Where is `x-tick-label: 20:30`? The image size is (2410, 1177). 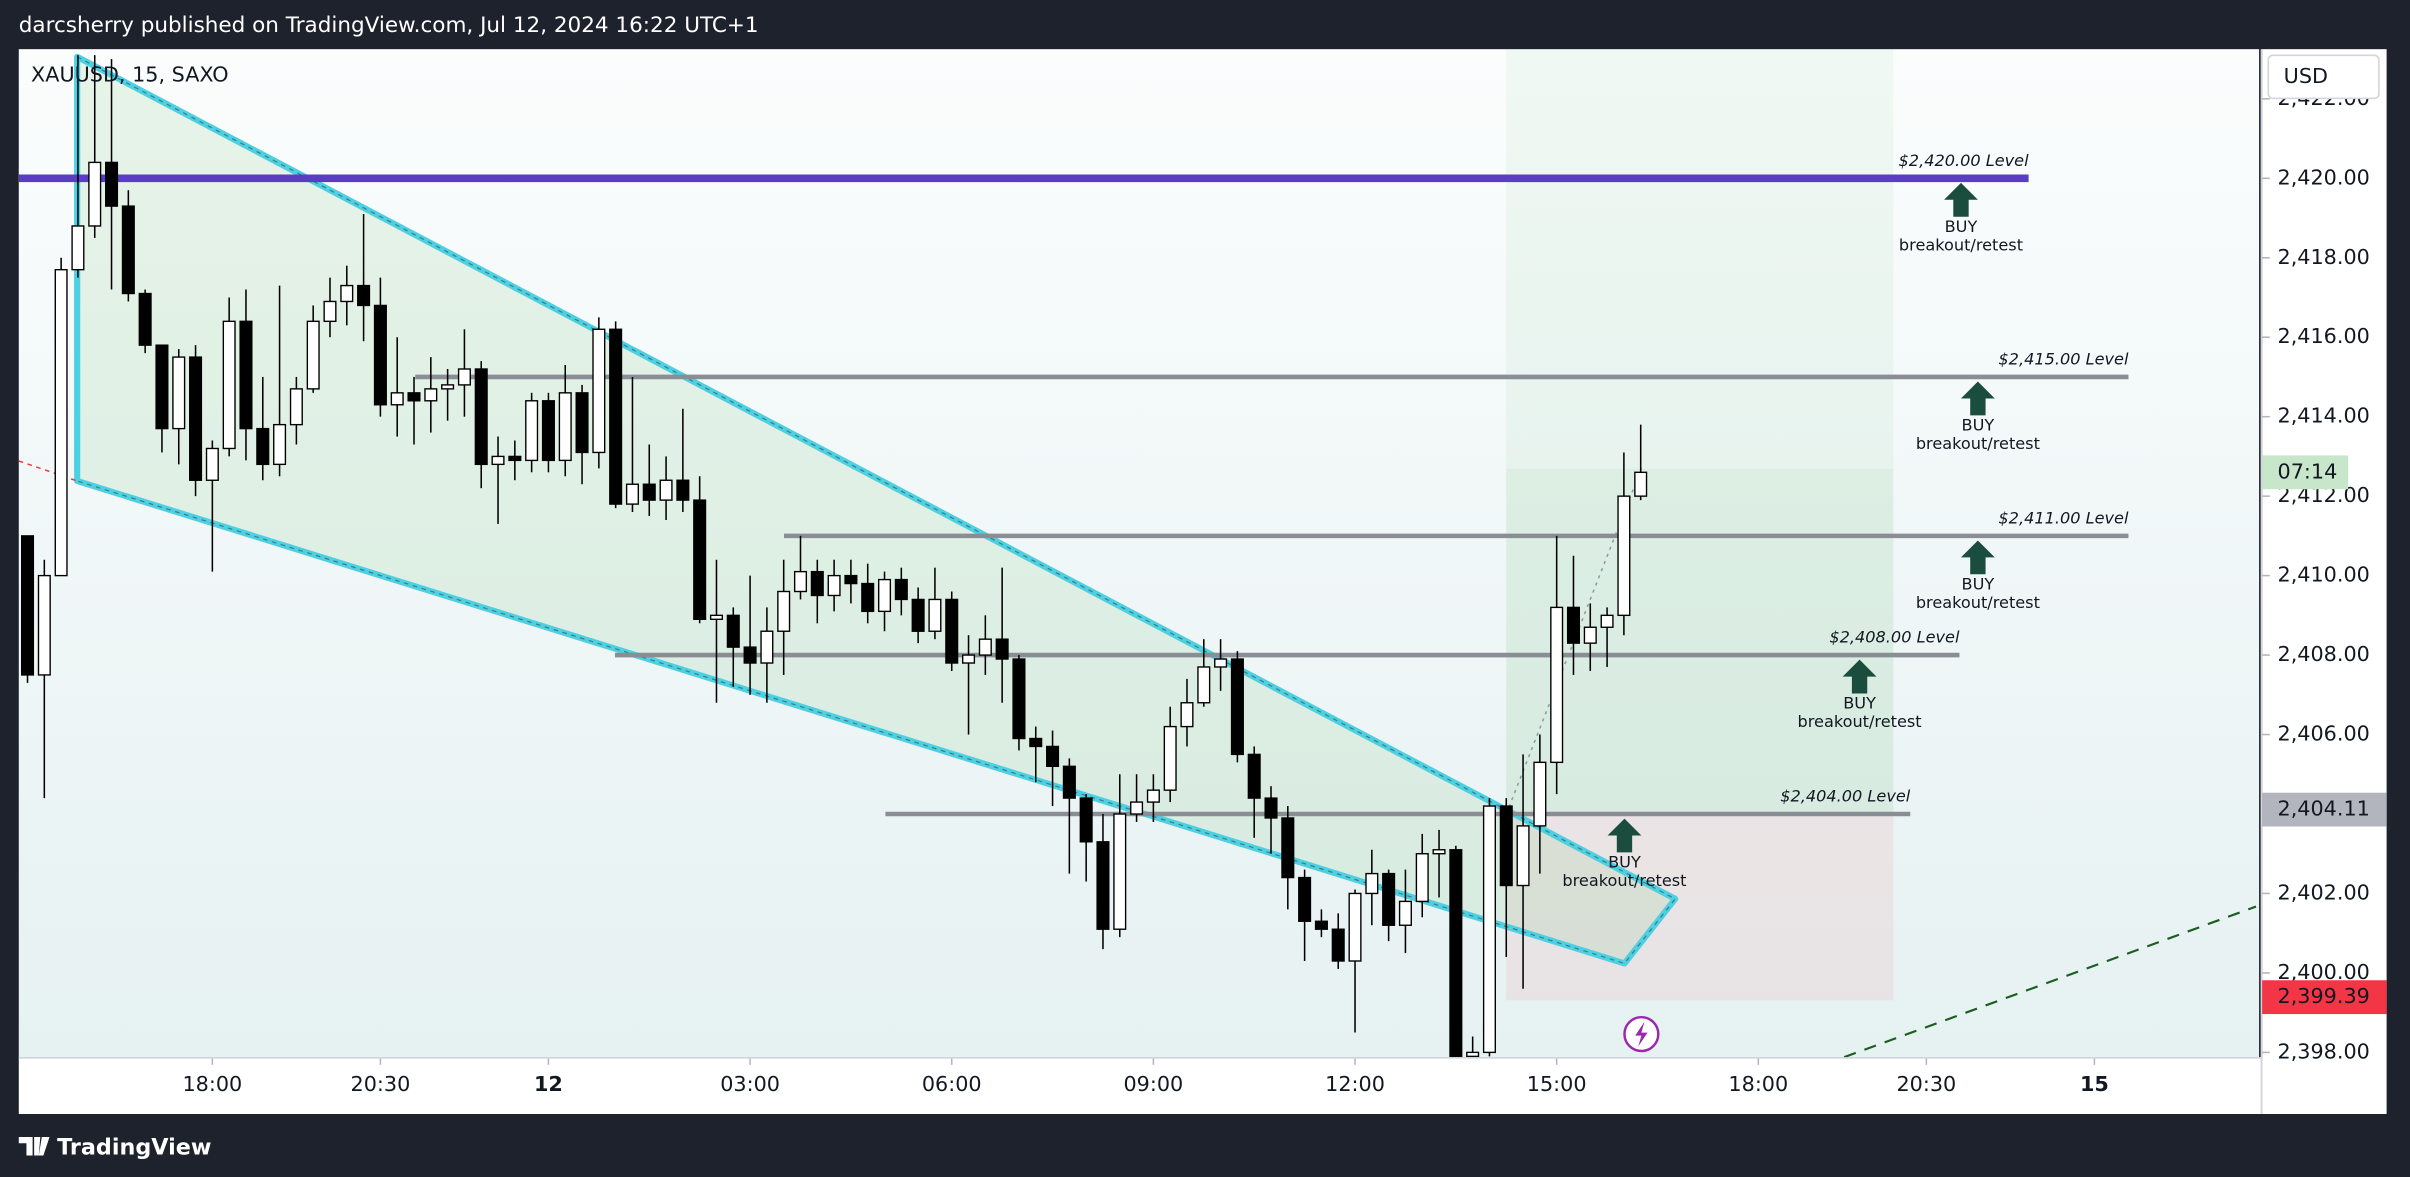 x-tick-label: 20:30 is located at coordinates (381, 1084).